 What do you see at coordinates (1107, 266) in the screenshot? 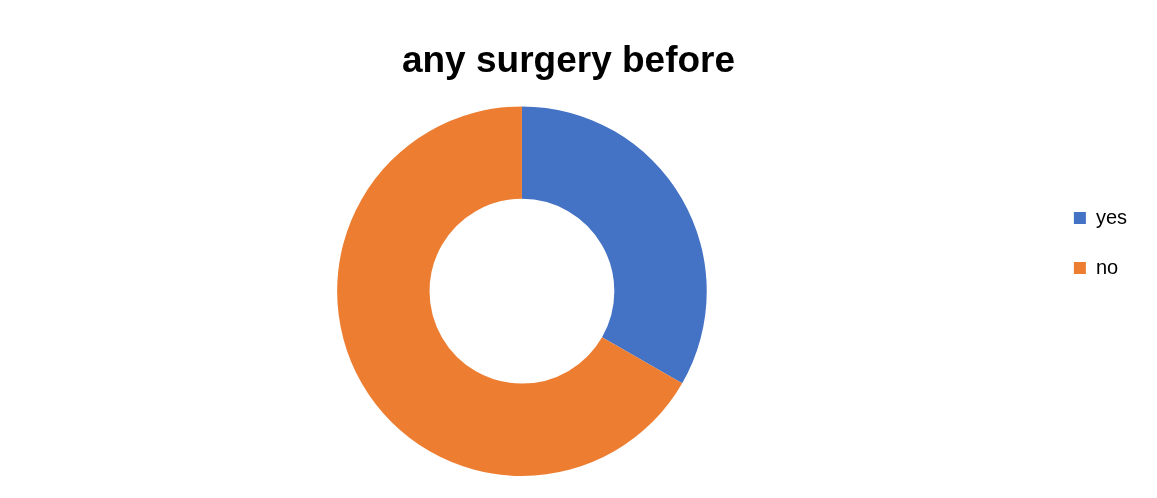
I see `legend-label: no` at bounding box center [1107, 266].